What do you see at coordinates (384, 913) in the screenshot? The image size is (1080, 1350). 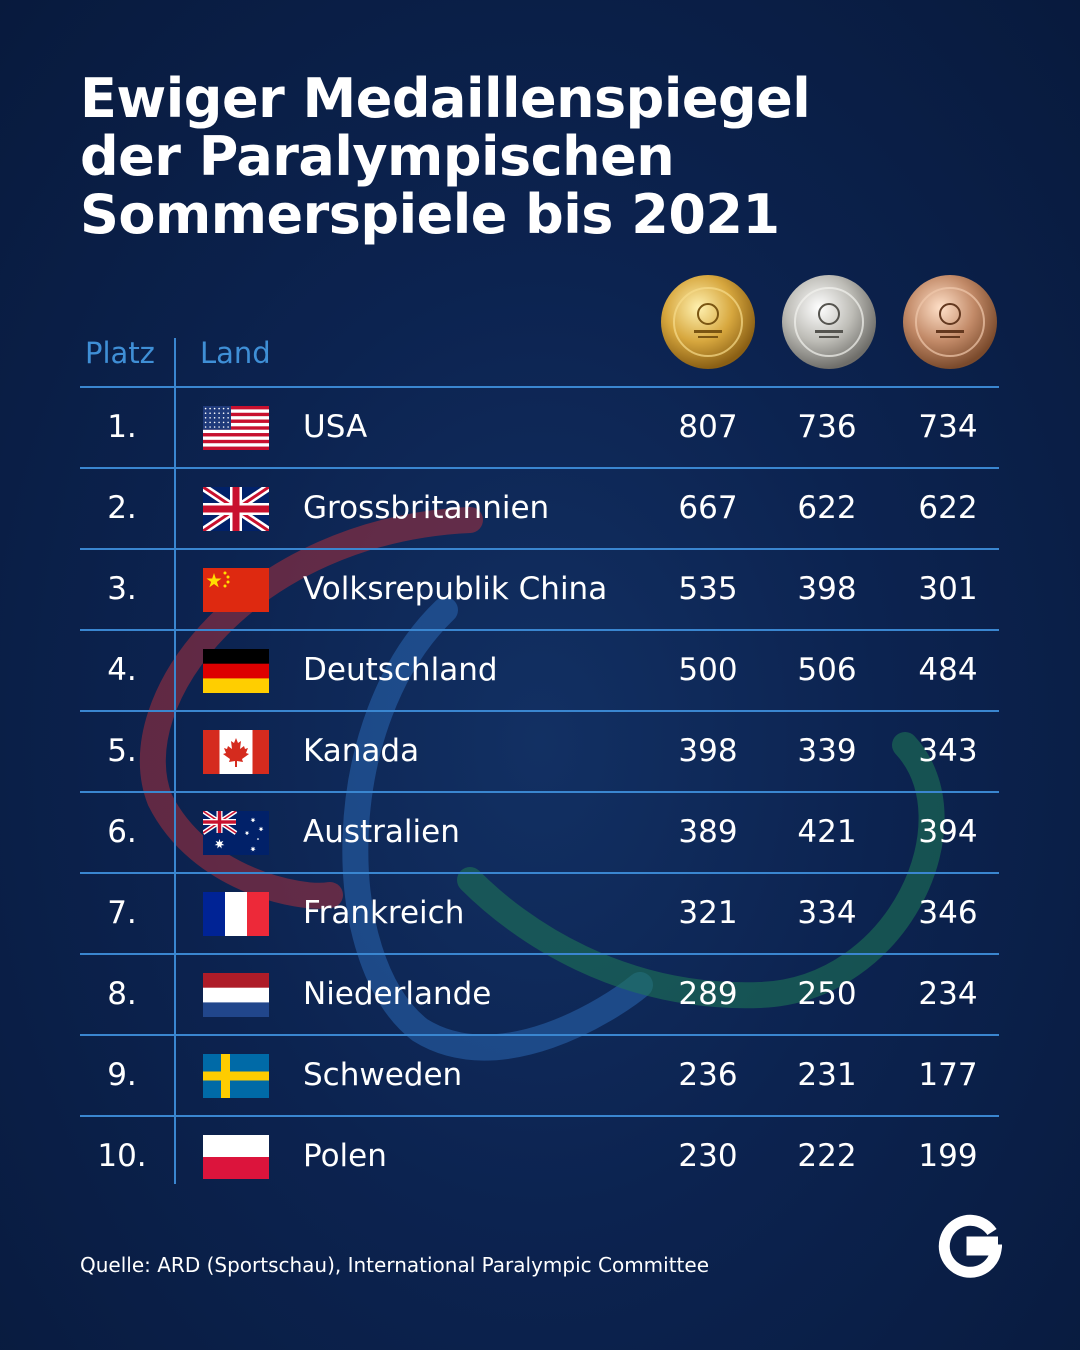 I see `country-cell: Frankreich` at bounding box center [384, 913].